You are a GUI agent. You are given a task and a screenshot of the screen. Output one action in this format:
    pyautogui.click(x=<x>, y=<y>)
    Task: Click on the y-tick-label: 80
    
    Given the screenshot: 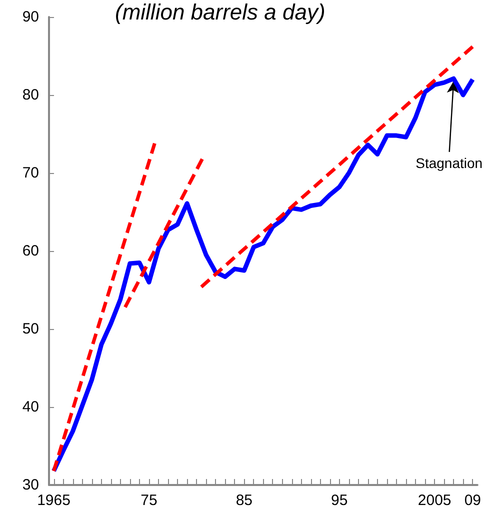 What is the action you would take?
    pyautogui.click(x=30, y=95)
    